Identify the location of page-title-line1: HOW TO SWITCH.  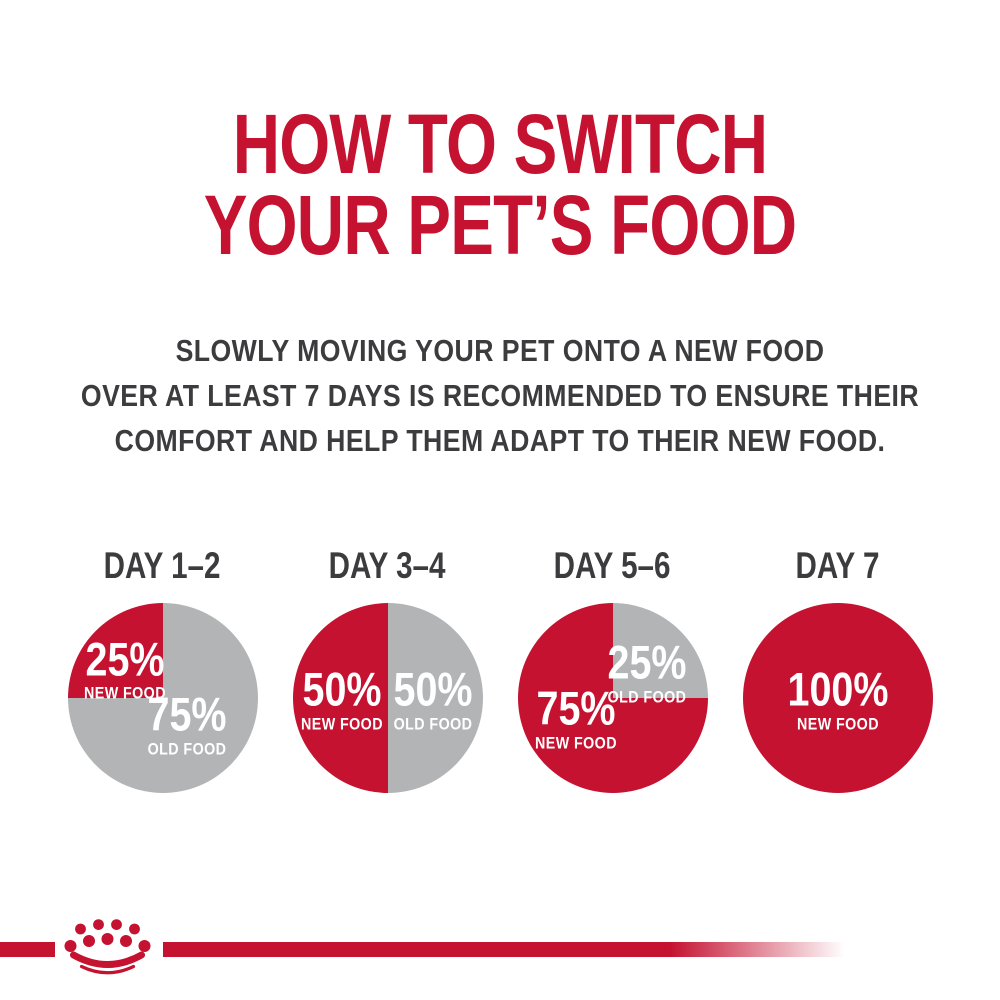
(500, 144).